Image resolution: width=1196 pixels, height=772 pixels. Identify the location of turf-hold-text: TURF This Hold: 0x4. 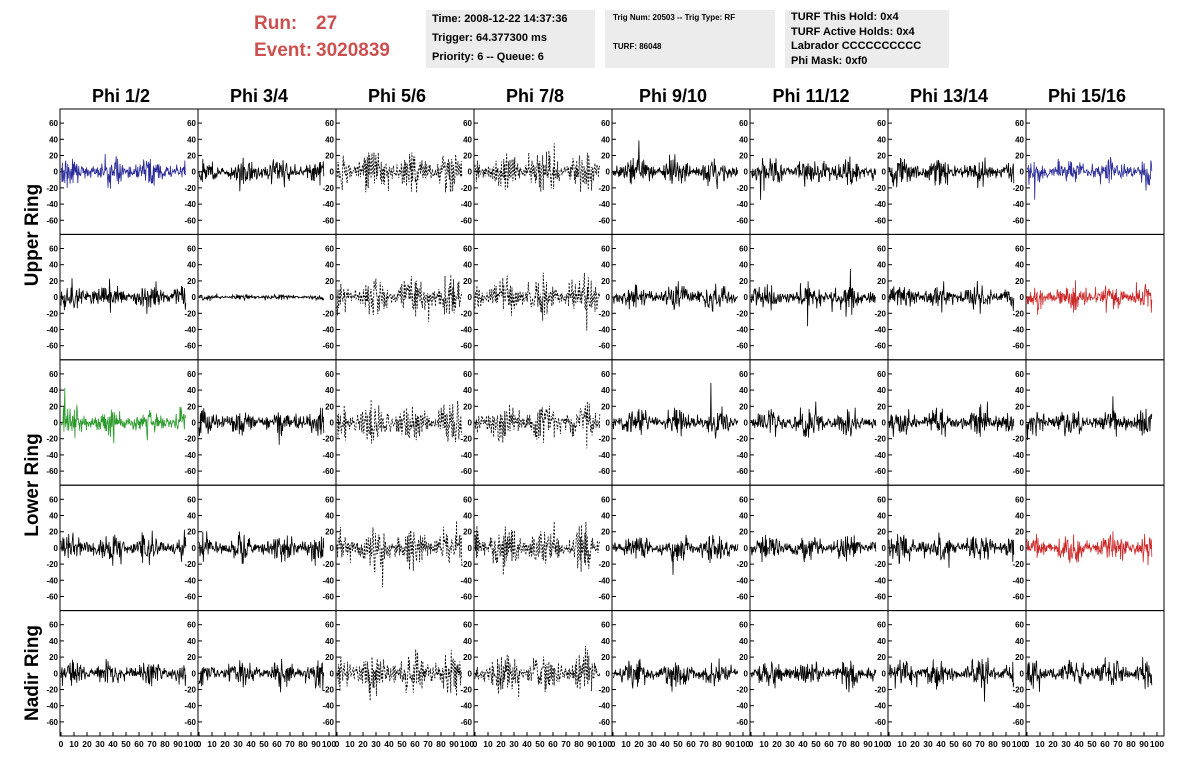
(845, 17).